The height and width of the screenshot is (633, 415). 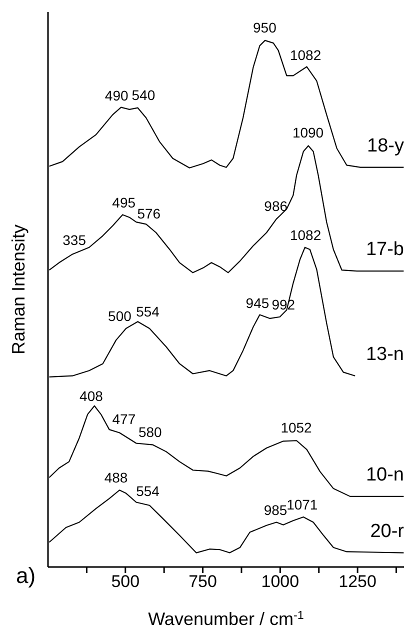 What do you see at coordinates (74, 240) in the screenshot?
I see `annotation: 335` at bounding box center [74, 240].